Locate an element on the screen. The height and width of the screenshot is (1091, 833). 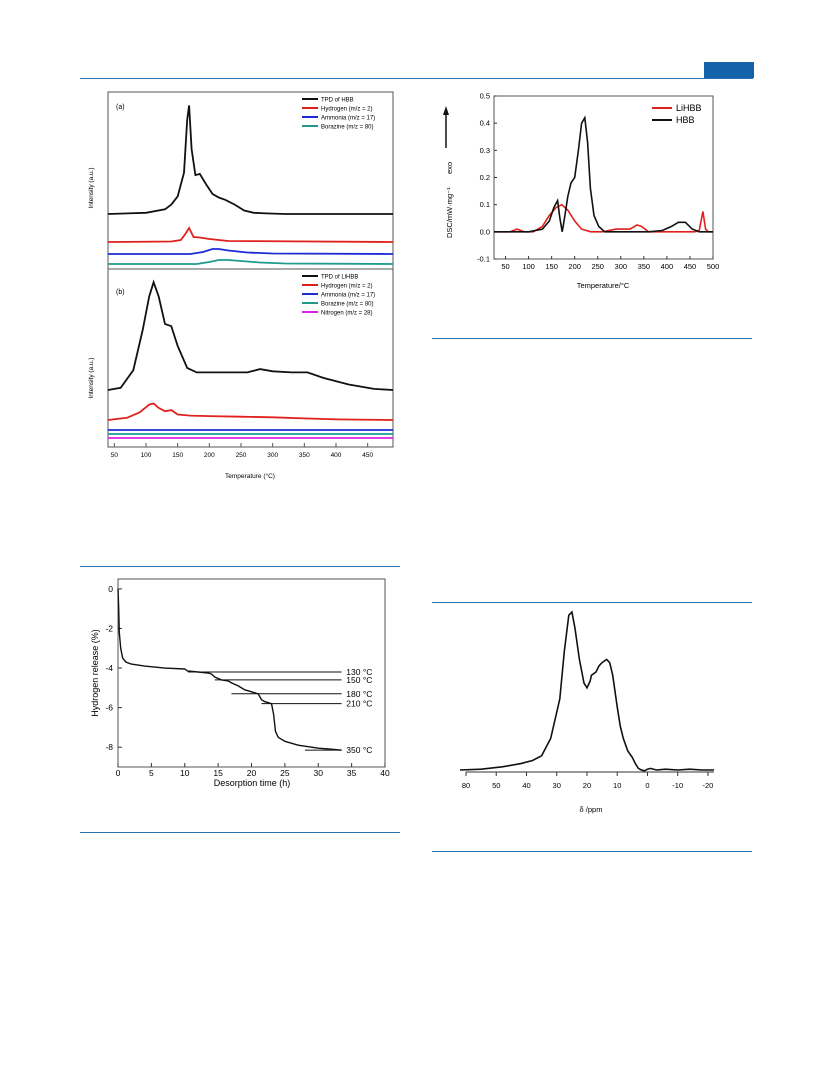
release-xtick-label: 40 is located at coordinates (385, 773).